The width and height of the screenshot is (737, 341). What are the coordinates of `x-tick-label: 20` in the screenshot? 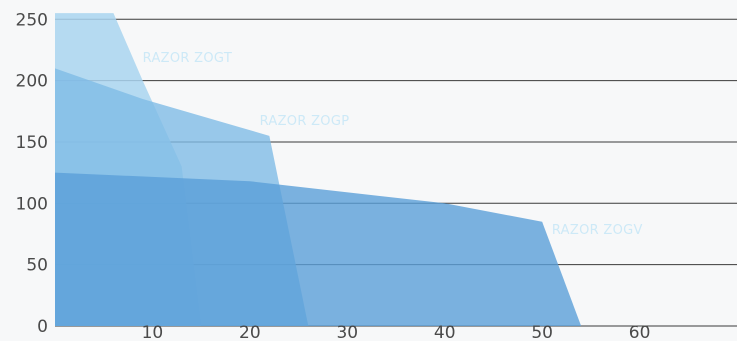 It's located at (250, 332).